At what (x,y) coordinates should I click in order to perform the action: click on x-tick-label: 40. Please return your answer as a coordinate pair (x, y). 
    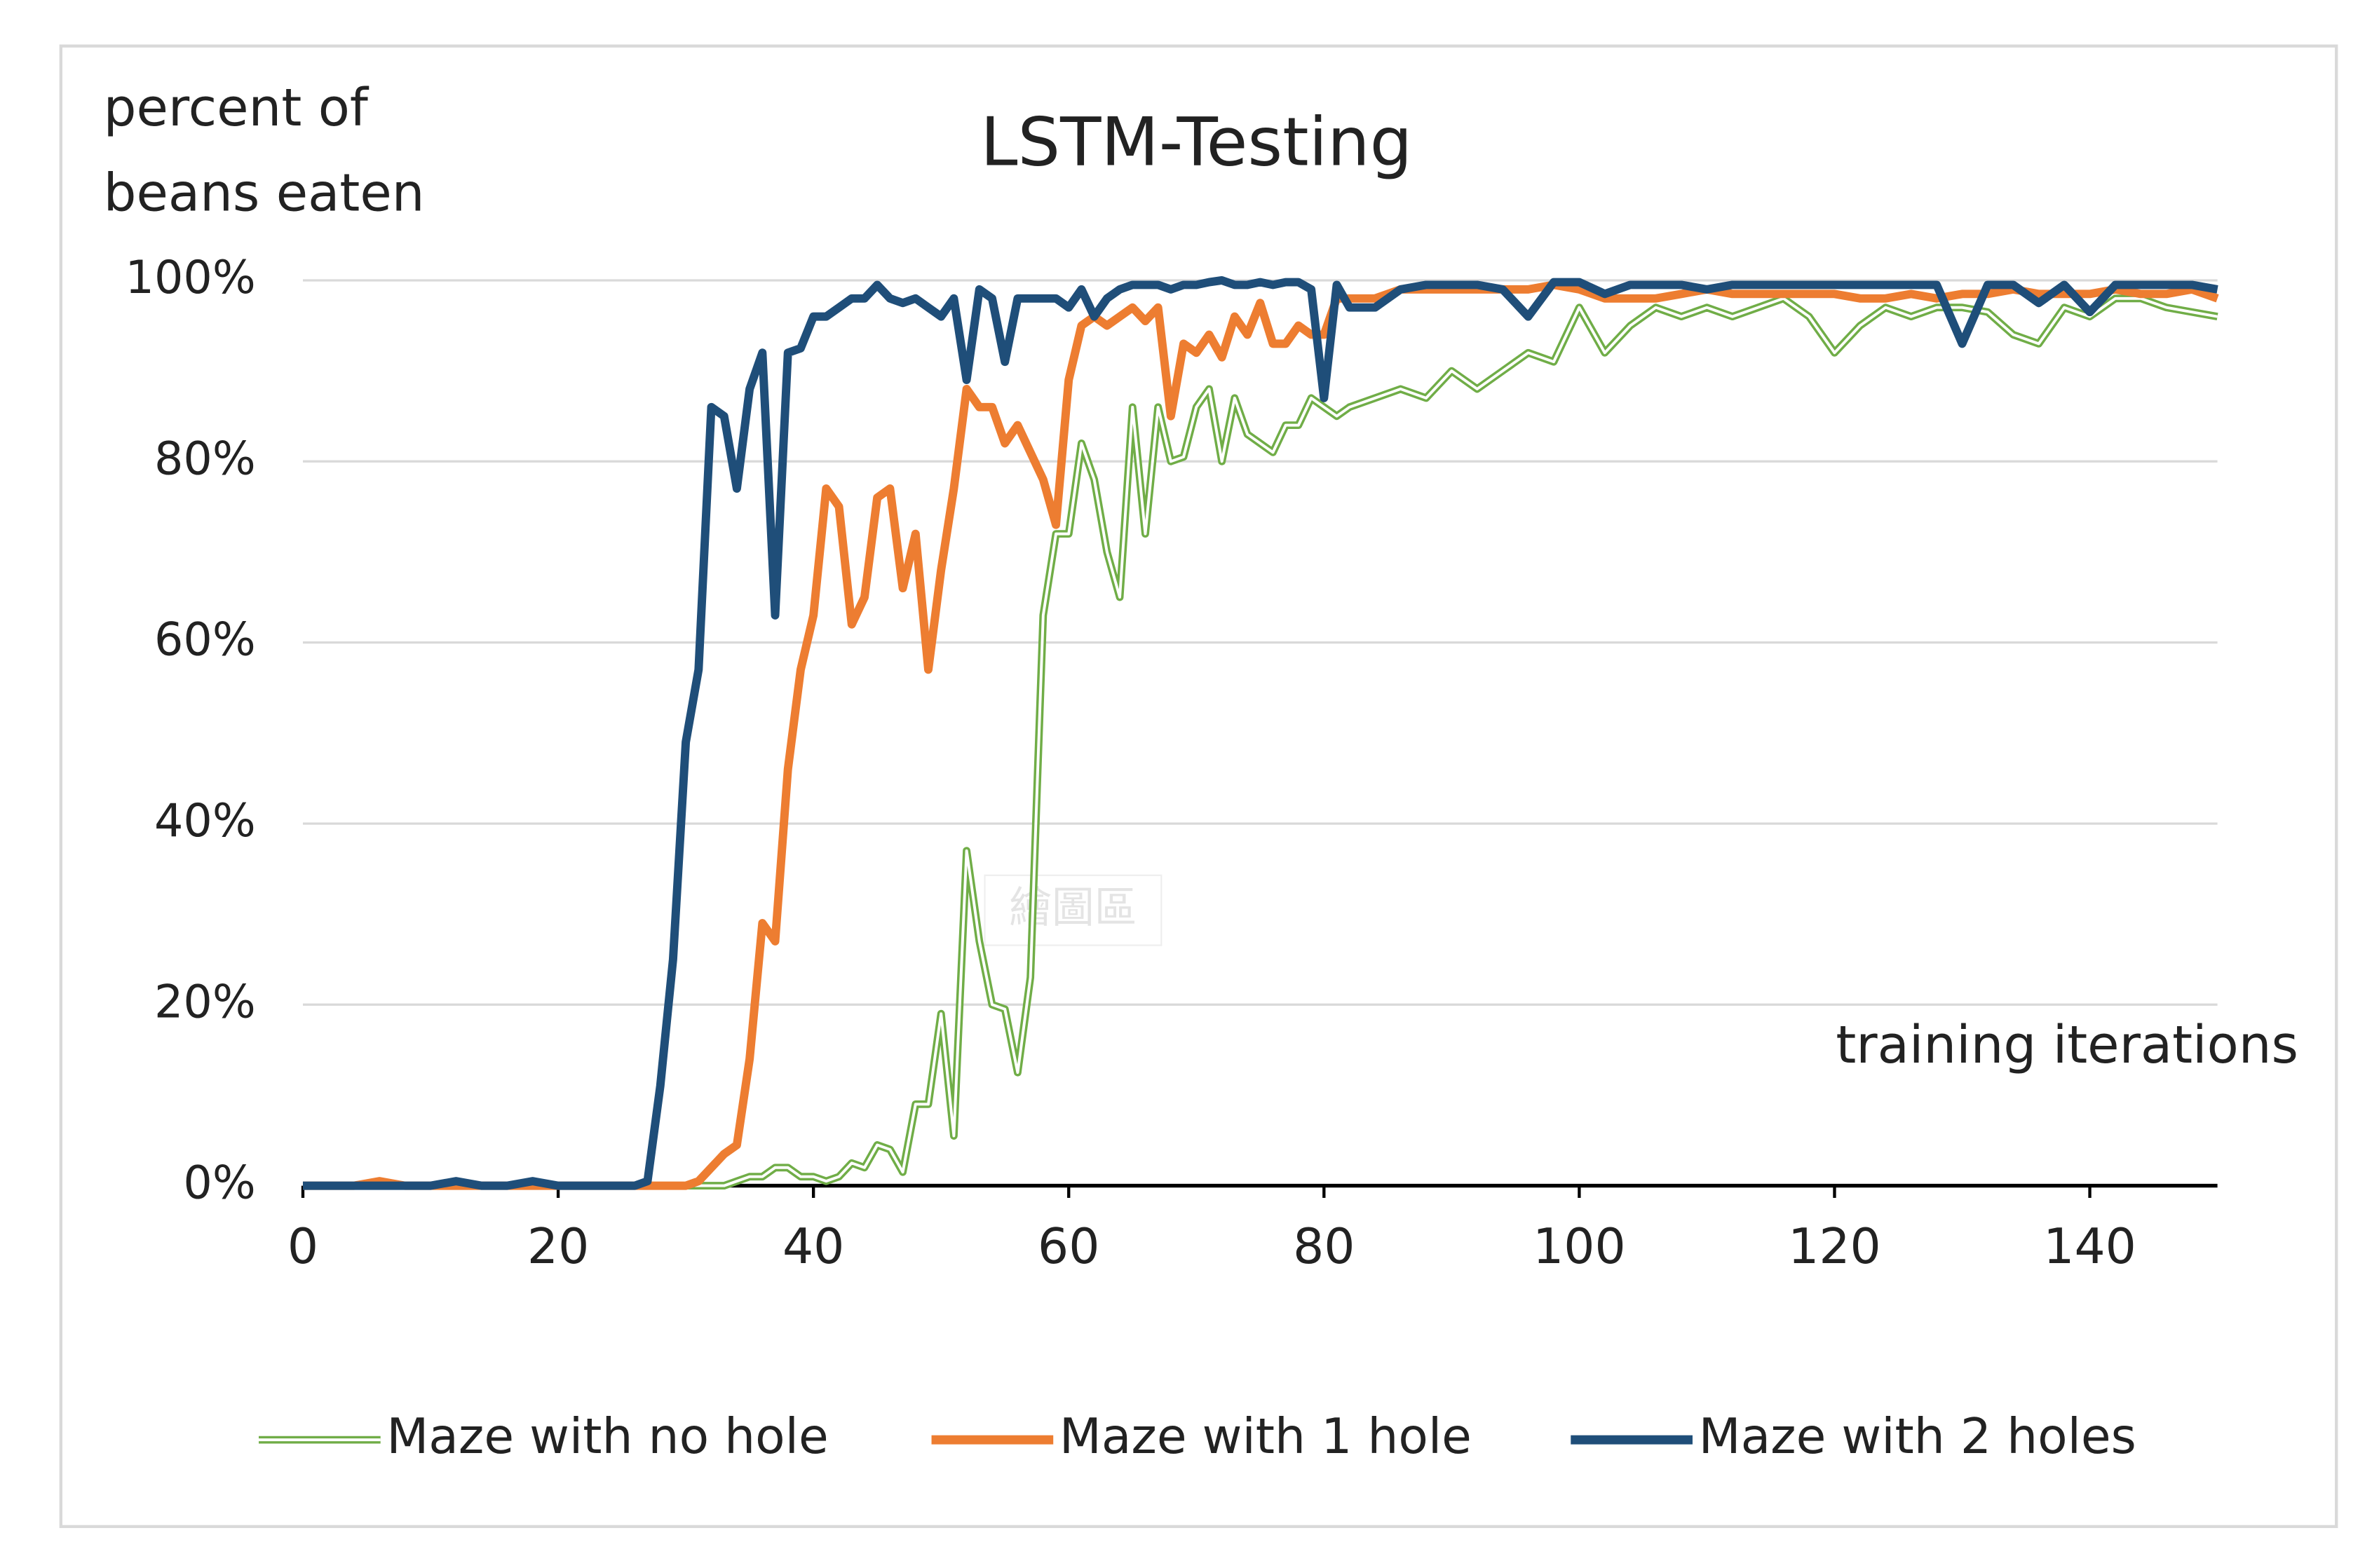
    Looking at the image, I should click on (813, 1247).